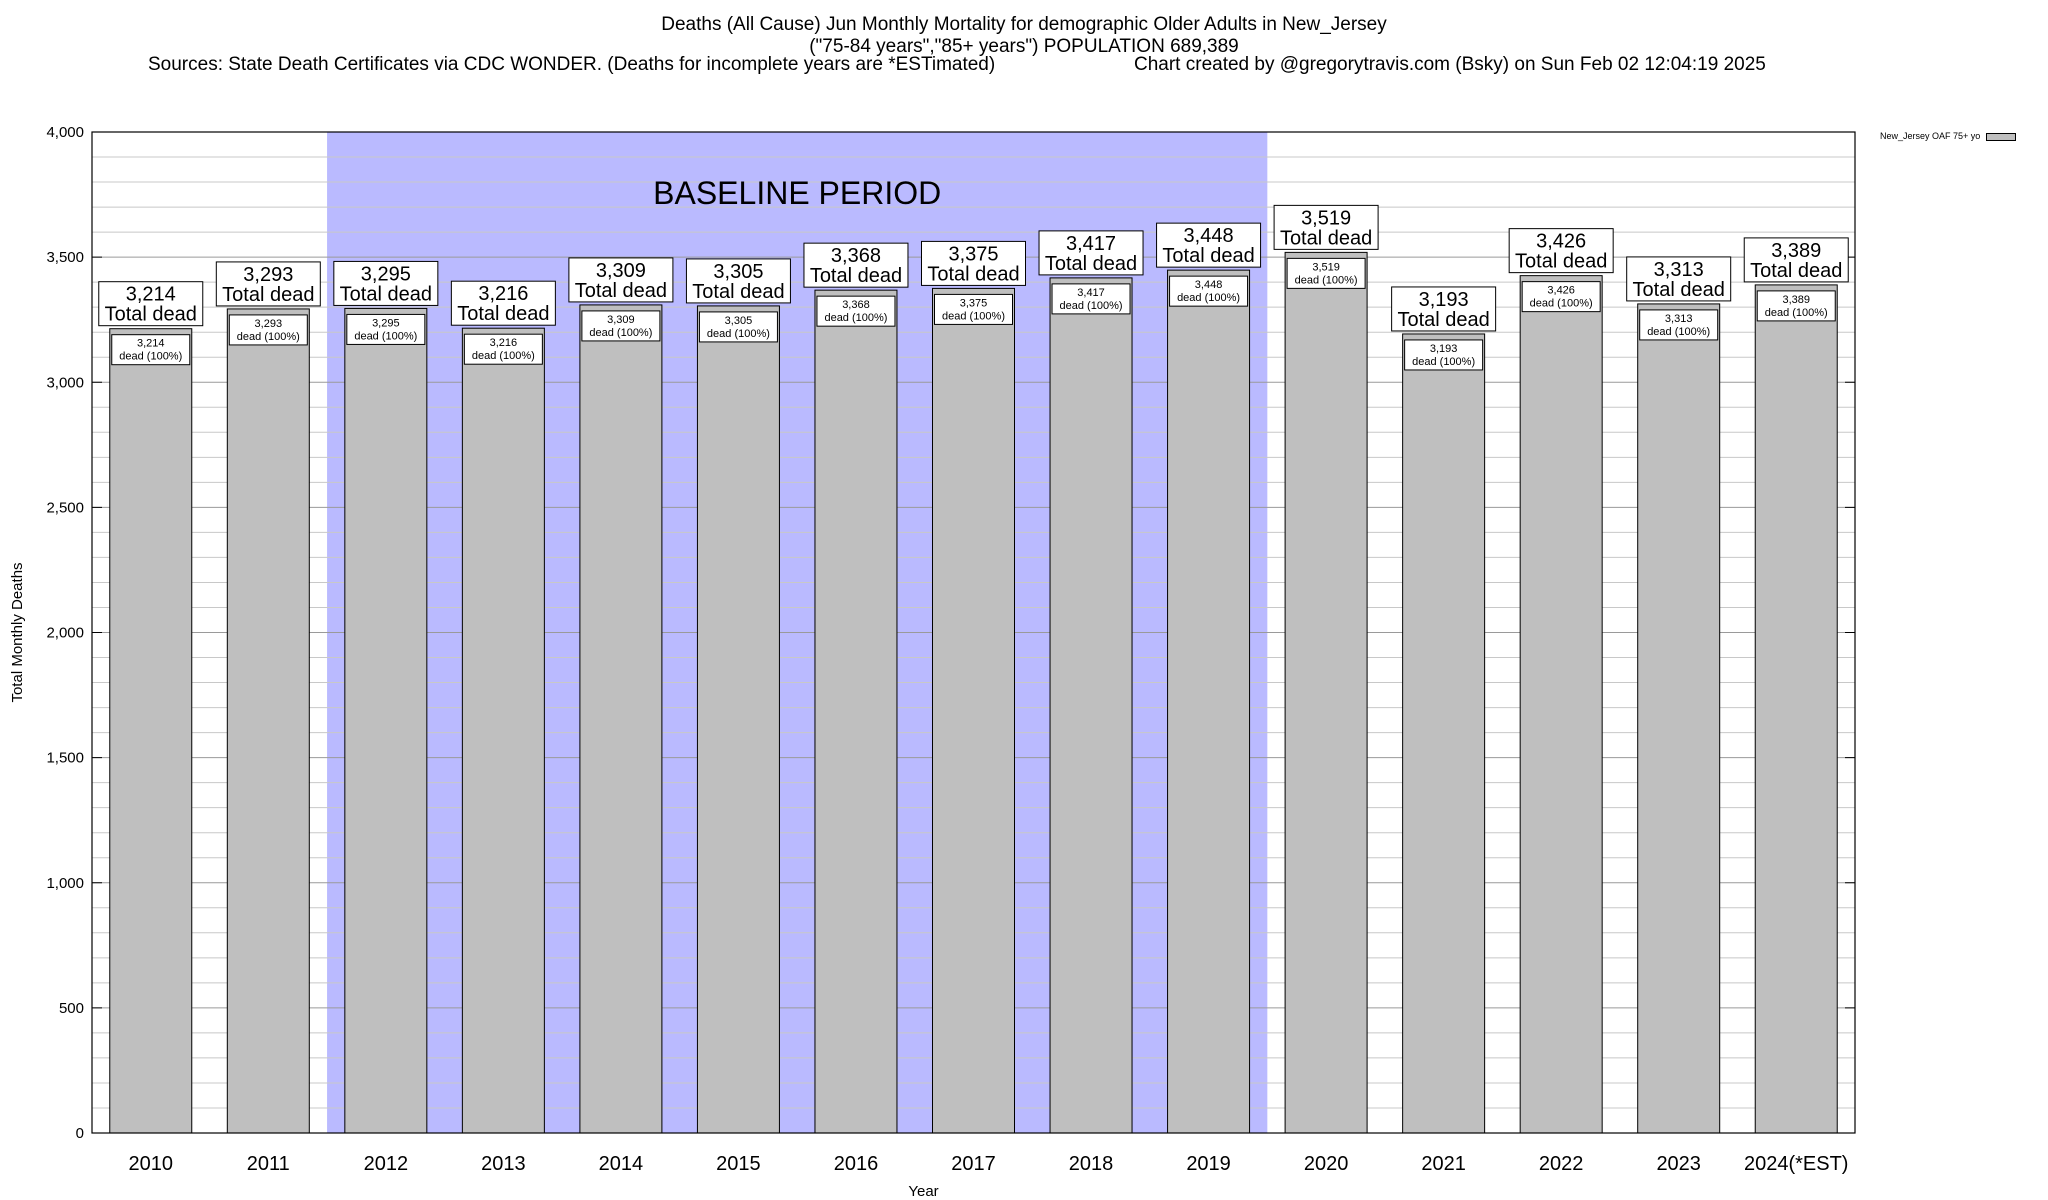 The image size is (2048, 1200). What do you see at coordinates (797, 193) in the screenshot?
I see `baseline-label: BASELINE PERIOD` at bounding box center [797, 193].